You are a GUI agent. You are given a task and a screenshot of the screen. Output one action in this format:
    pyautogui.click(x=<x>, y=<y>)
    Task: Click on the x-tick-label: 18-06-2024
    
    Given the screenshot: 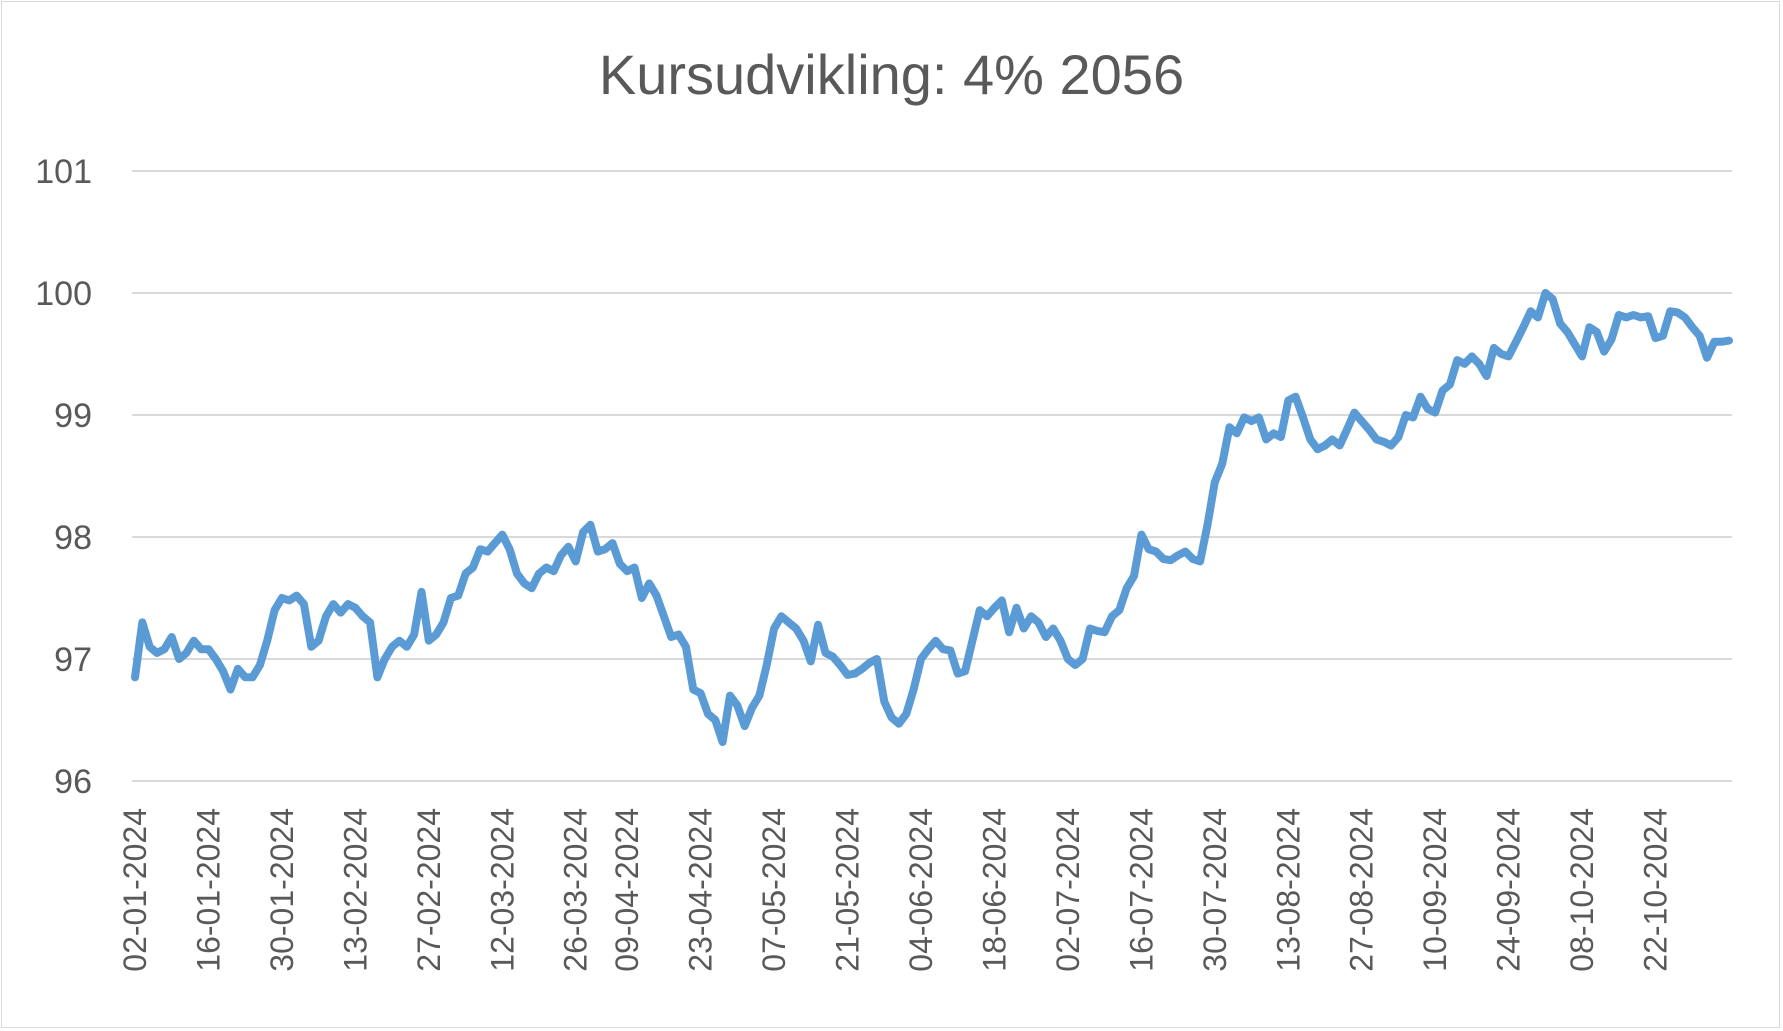 What is the action you would take?
    pyautogui.click(x=994, y=890)
    